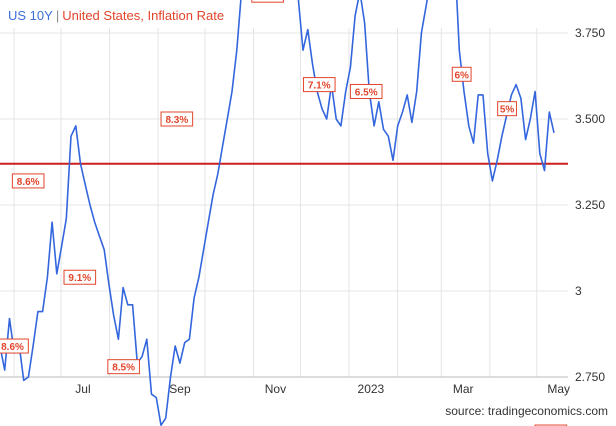 This screenshot has height=426, width=616. I want to click on inflation-marker-label: 9.1%, so click(79, 278).